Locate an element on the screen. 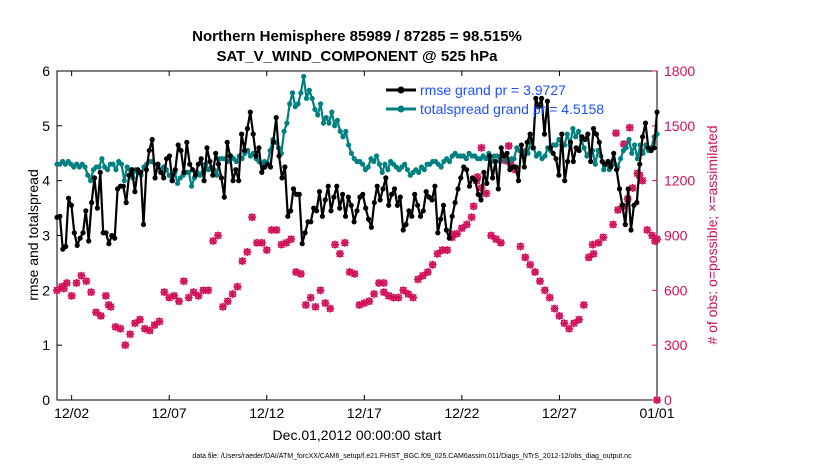 The height and width of the screenshot is (470, 830). right-tick-label: 600 is located at coordinates (676, 290).